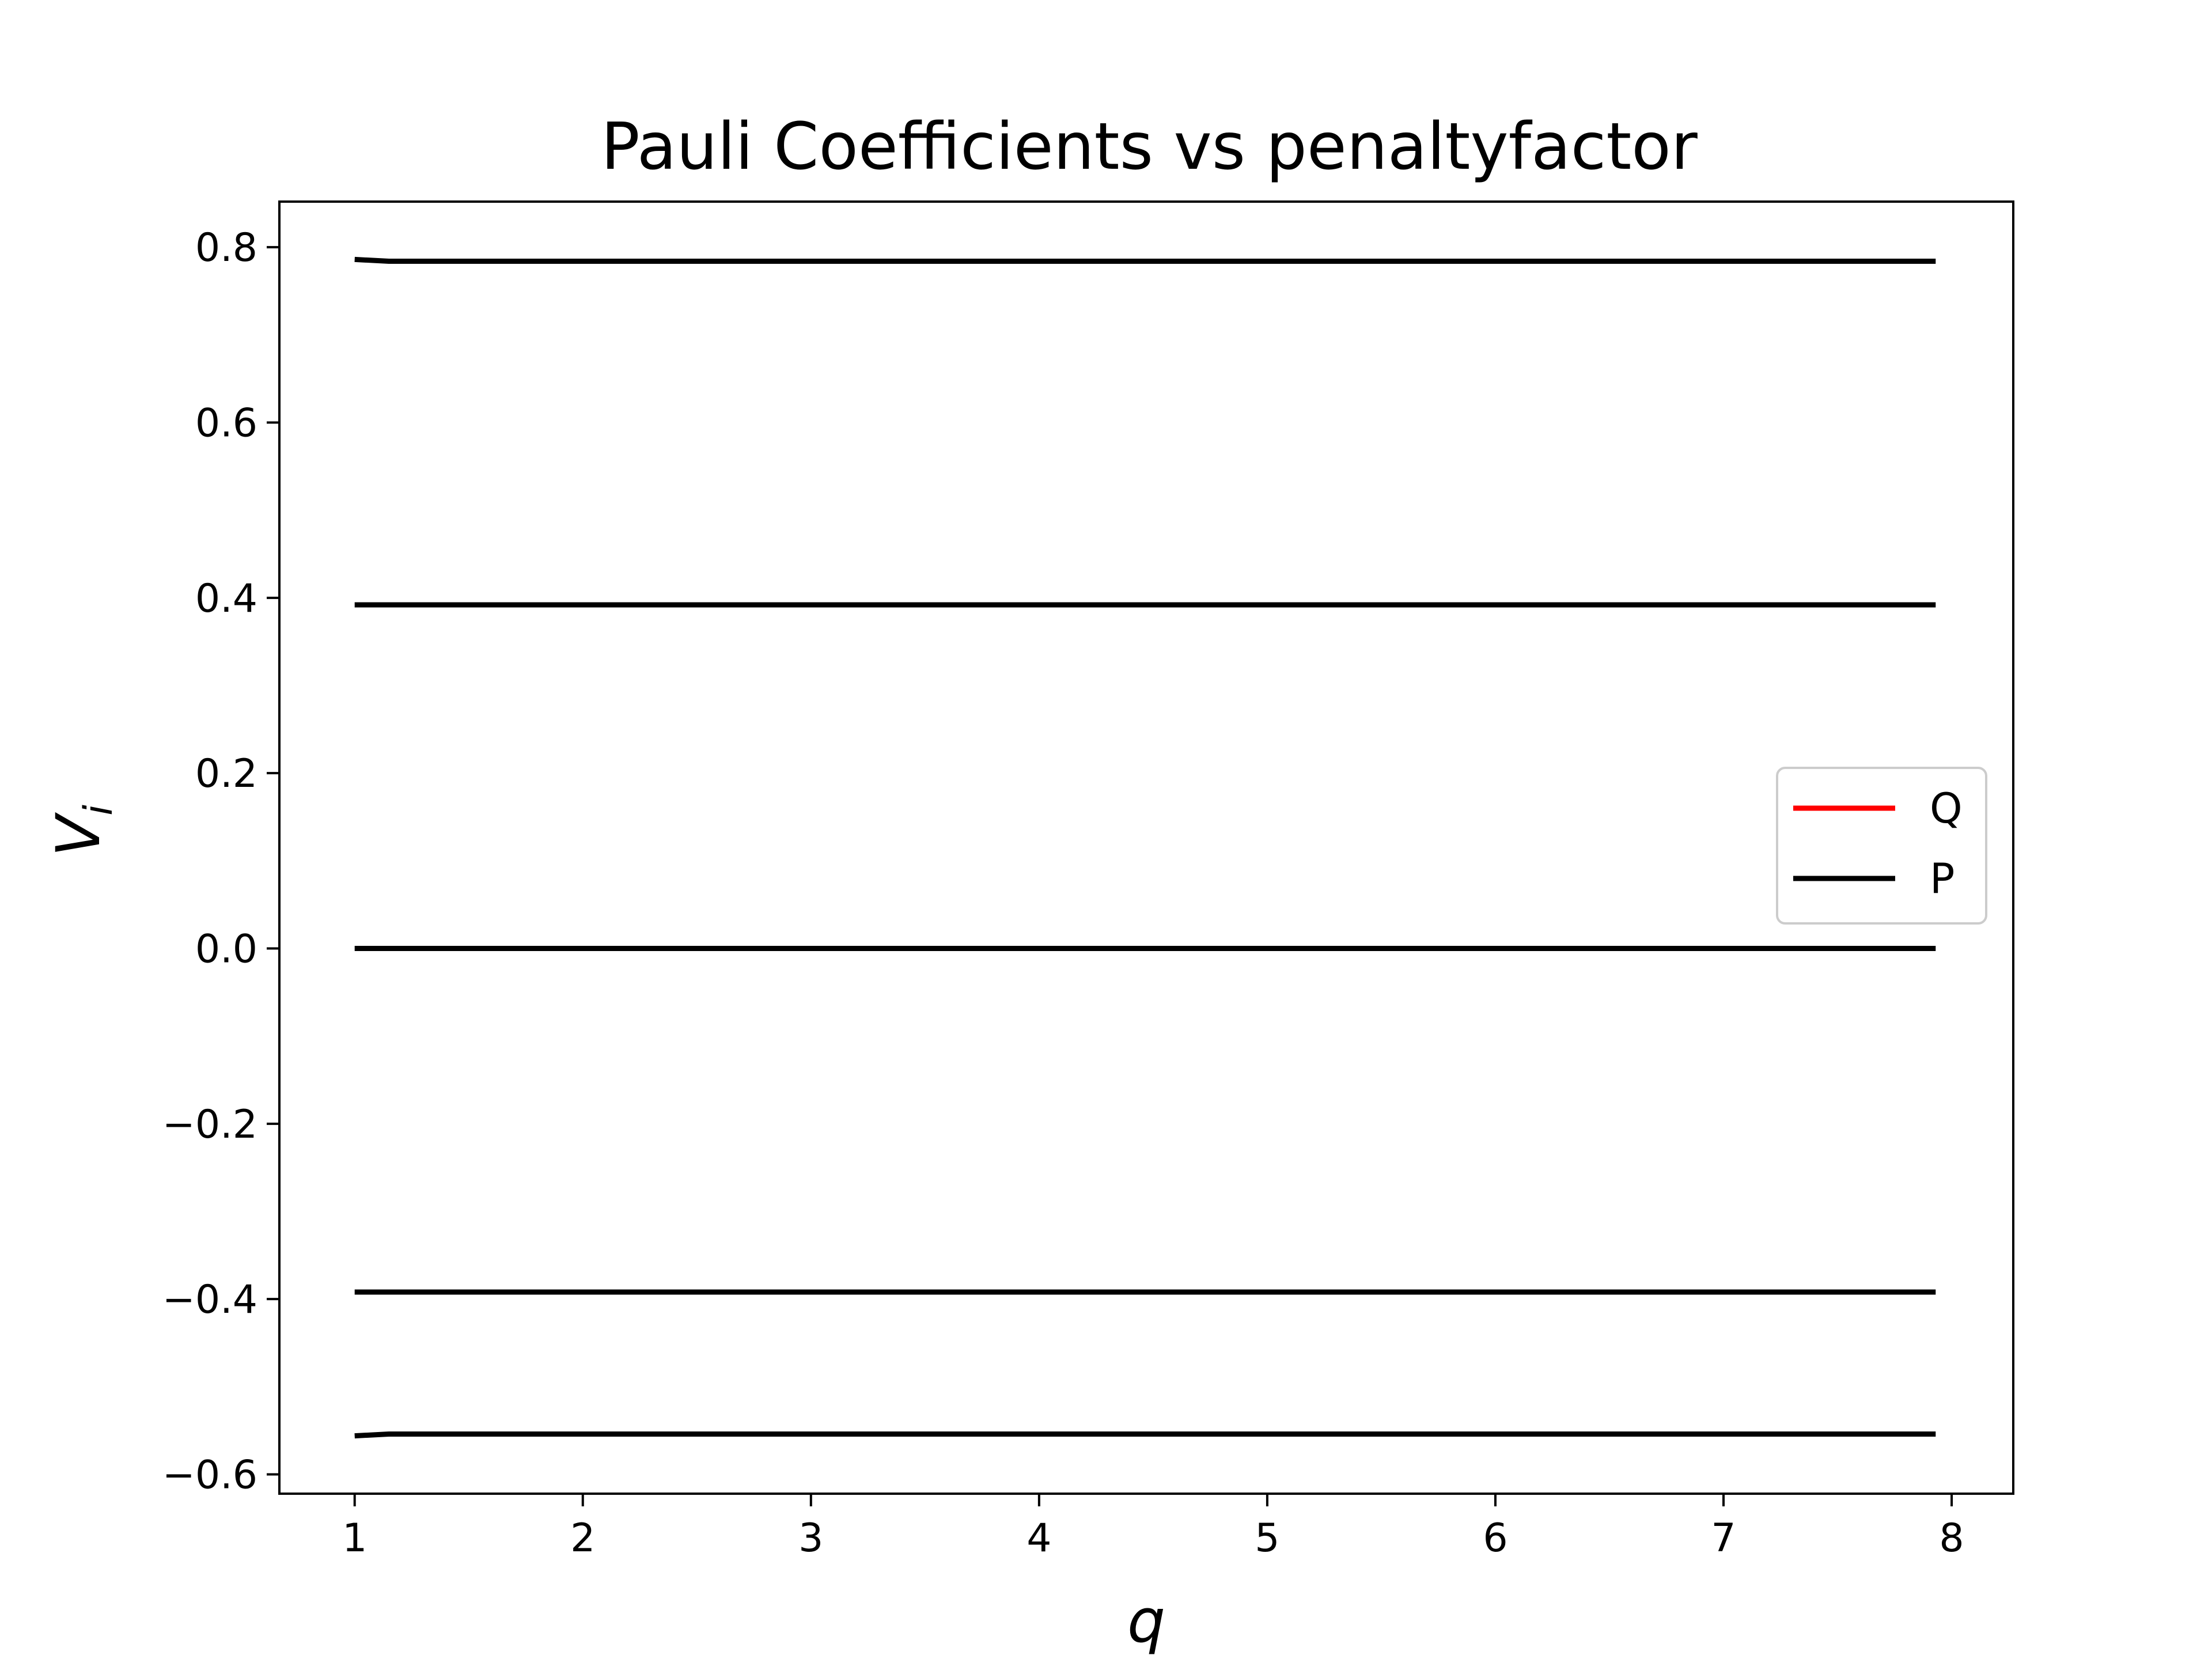 The height and width of the screenshot is (1659, 2212). Describe the element at coordinates (220, 861) in the screenshot. I see `y-axis: 0.8 0.6 0.4 0.2 0.0 −0.2 −0.4 −0.6` at that location.